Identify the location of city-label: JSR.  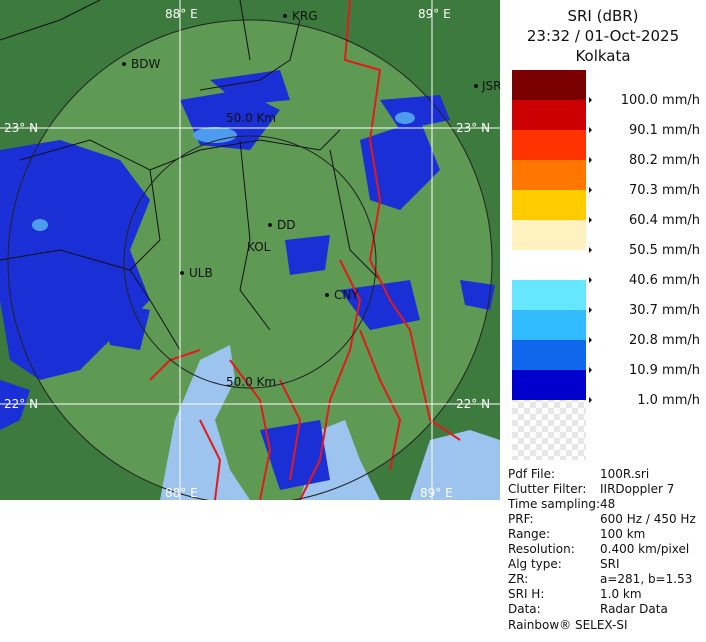
(490, 86).